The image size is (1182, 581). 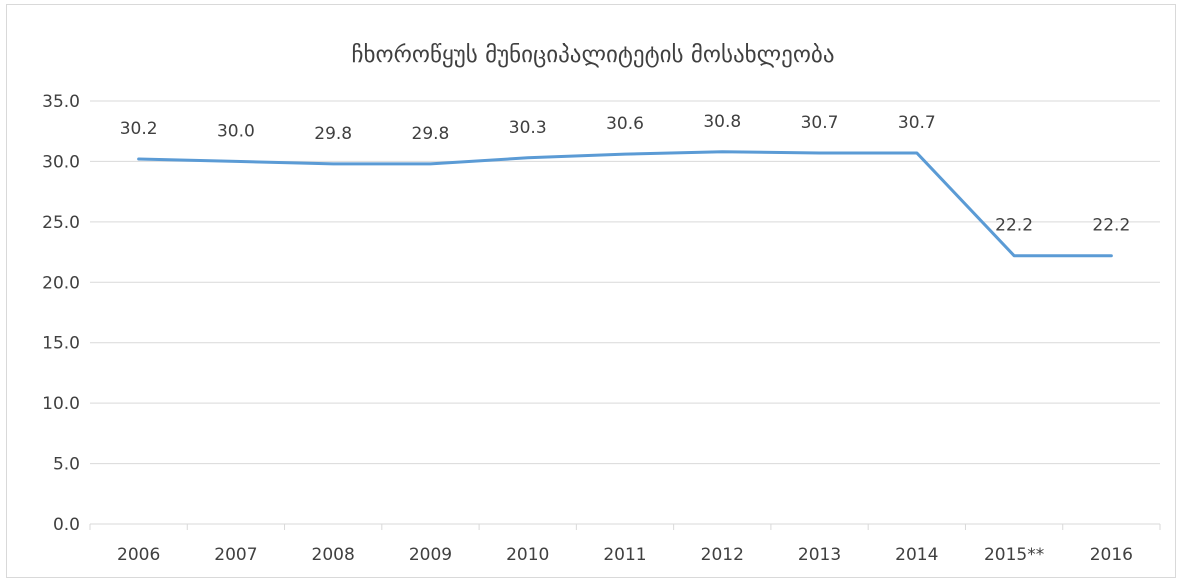 What do you see at coordinates (528, 128) in the screenshot?
I see `data-label: 30.3` at bounding box center [528, 128].